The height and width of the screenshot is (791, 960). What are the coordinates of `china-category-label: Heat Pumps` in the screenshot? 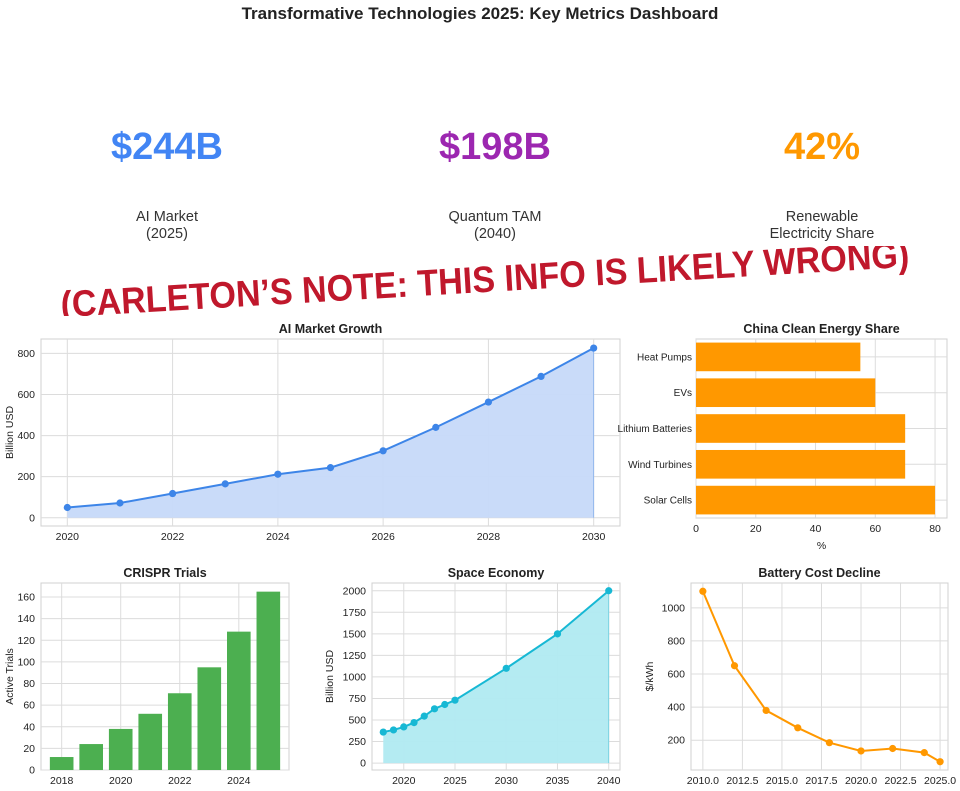 It's located at (664, 357).